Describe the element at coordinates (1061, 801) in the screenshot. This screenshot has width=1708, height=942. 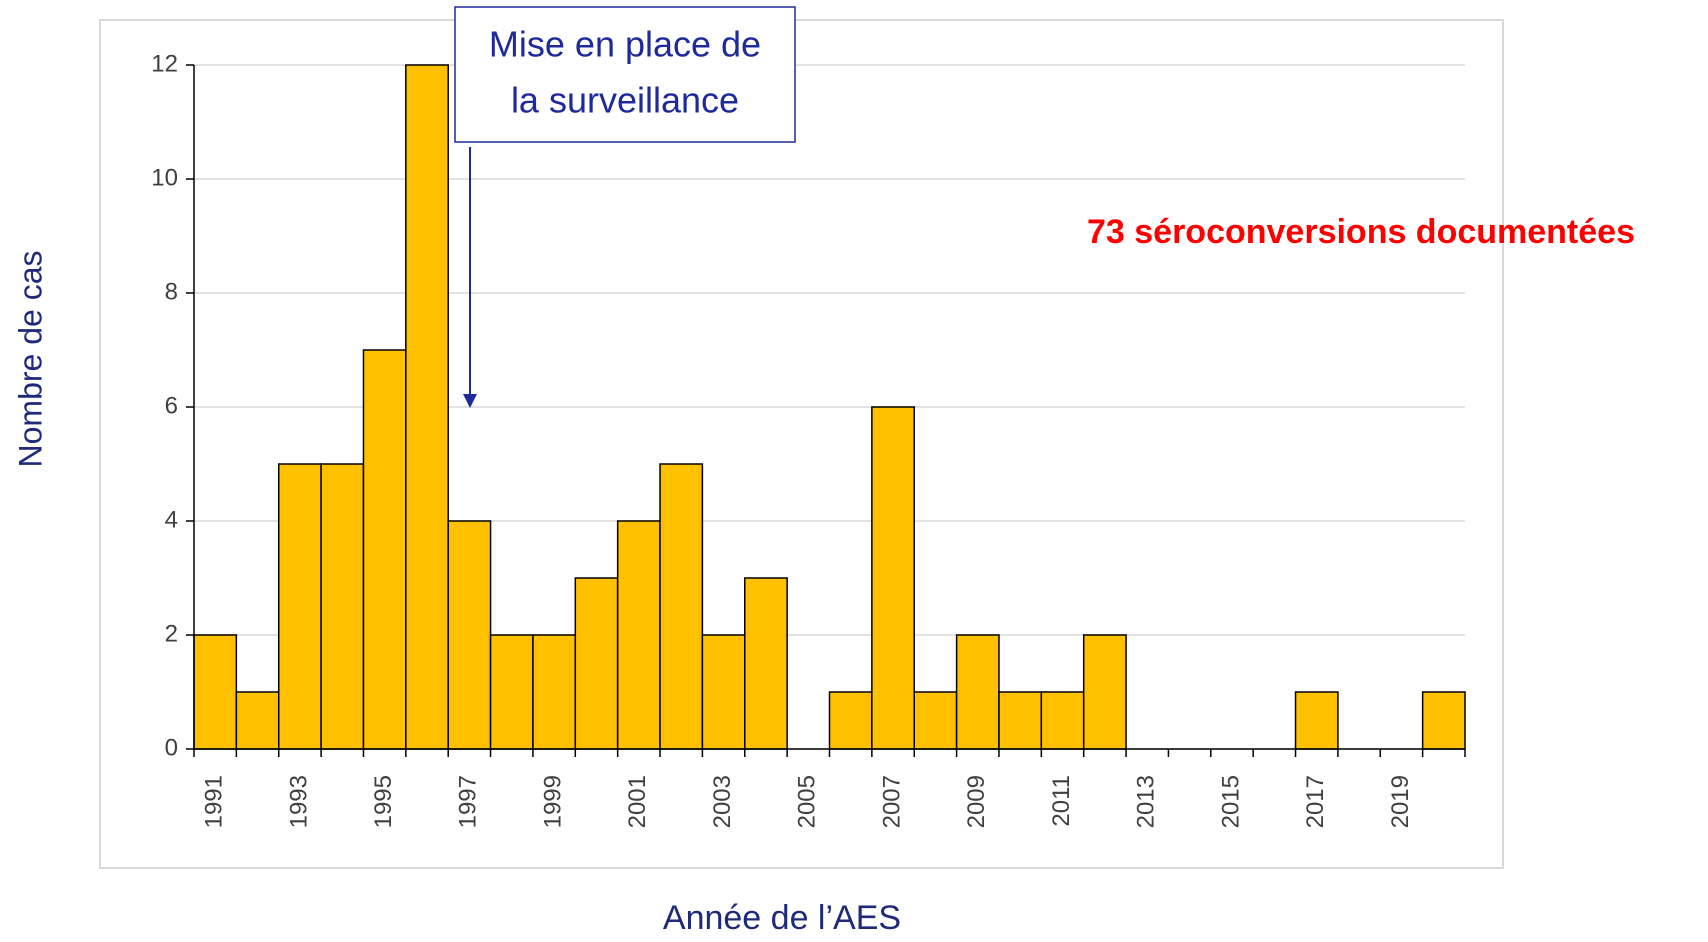
I see `x-tick-label: 2011` at that location.